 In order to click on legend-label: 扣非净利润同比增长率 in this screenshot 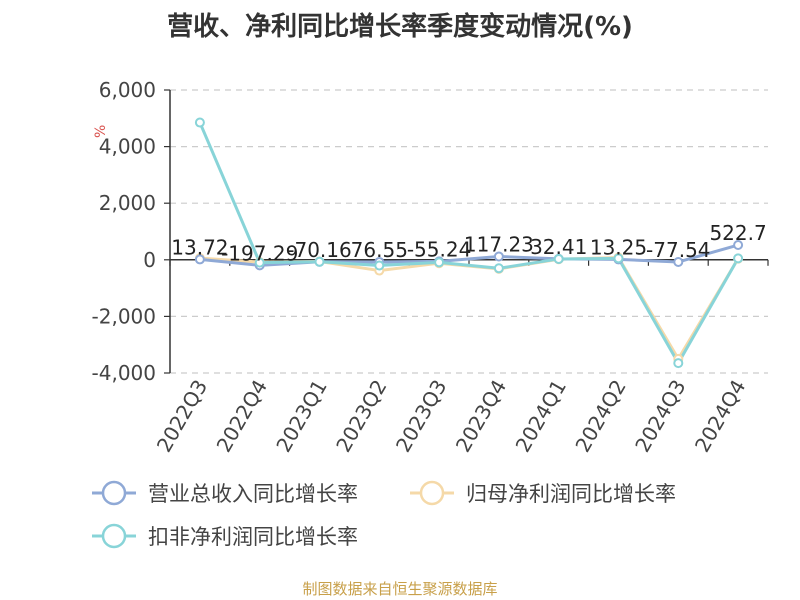, I will do `click(253, 537)`.